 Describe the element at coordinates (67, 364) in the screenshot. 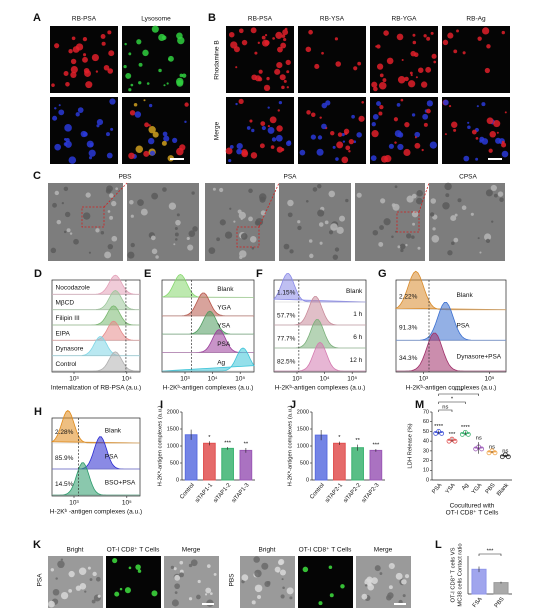

I see `label: Control` at that location.